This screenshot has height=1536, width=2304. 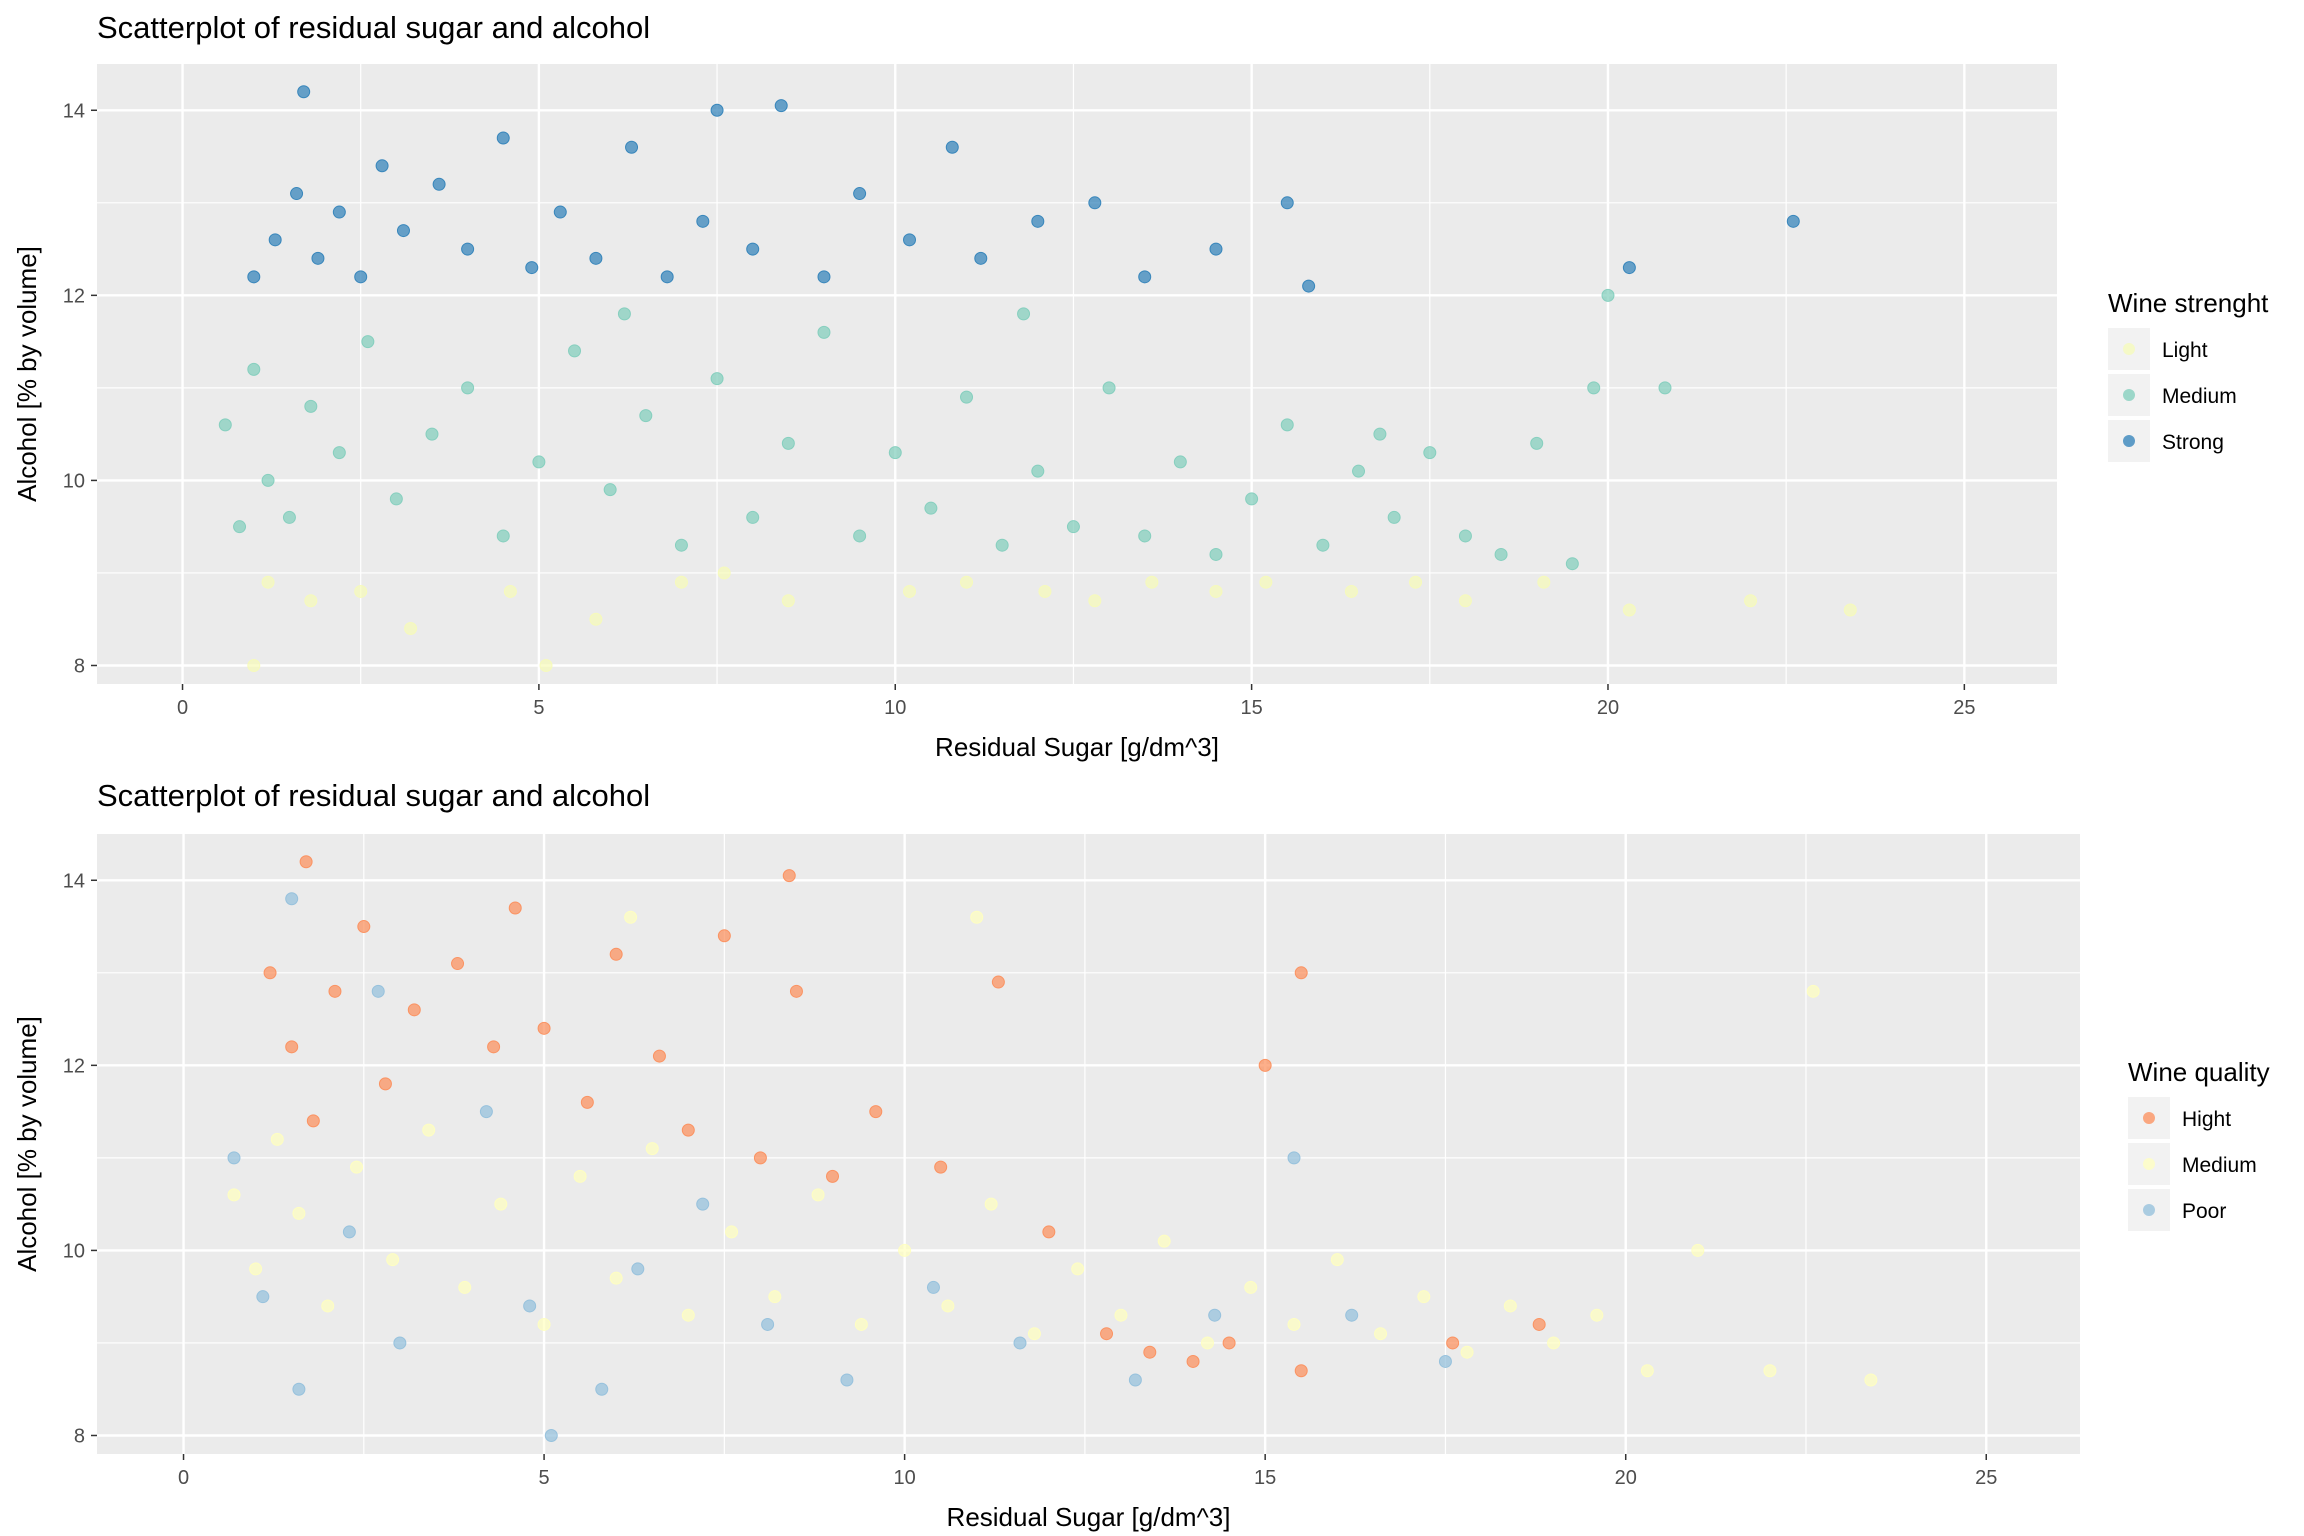 I want to click on legend-label: Medium, so click(x=2219, y=1165).